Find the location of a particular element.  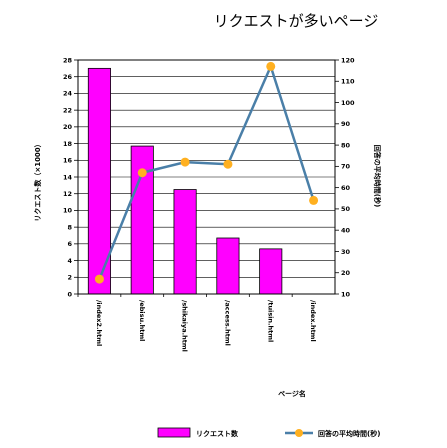

x-tick-label-2: /shikaiya.html is located at coordinates (185, 326).